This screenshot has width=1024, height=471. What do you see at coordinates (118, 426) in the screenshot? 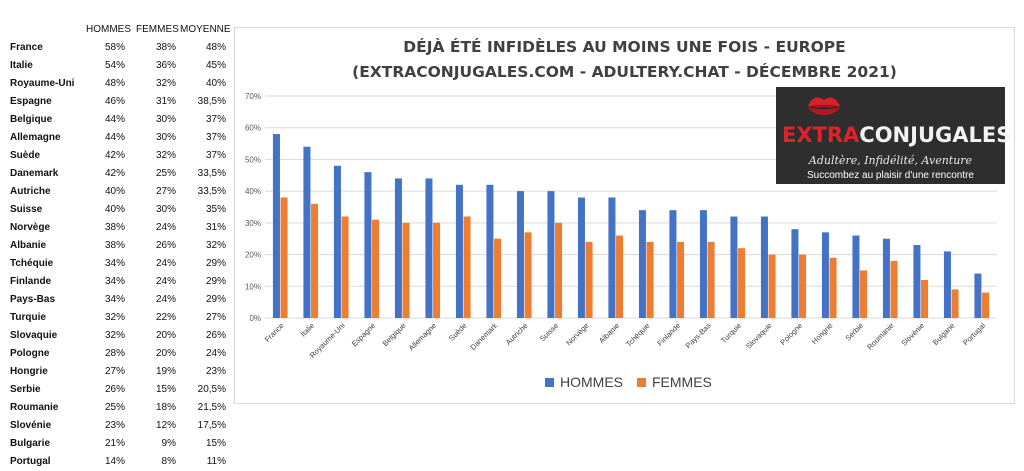
I see `table-row: Slovénie 23% 12% 17,5%` at bounding box center [118, 426].